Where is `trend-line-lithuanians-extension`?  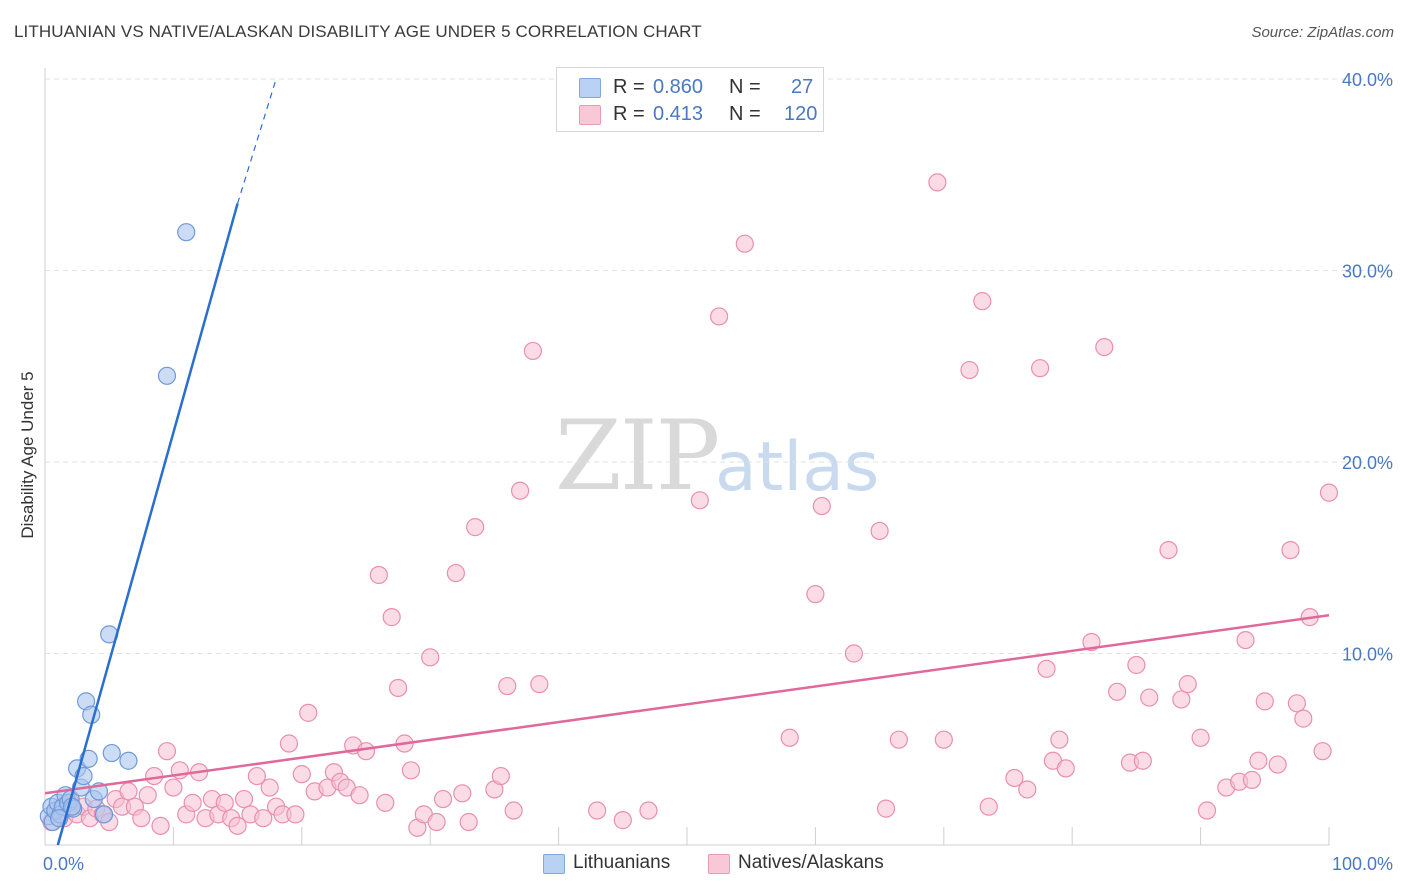 trend-line-lithuanians-extension is located at coordinates (257, 141).